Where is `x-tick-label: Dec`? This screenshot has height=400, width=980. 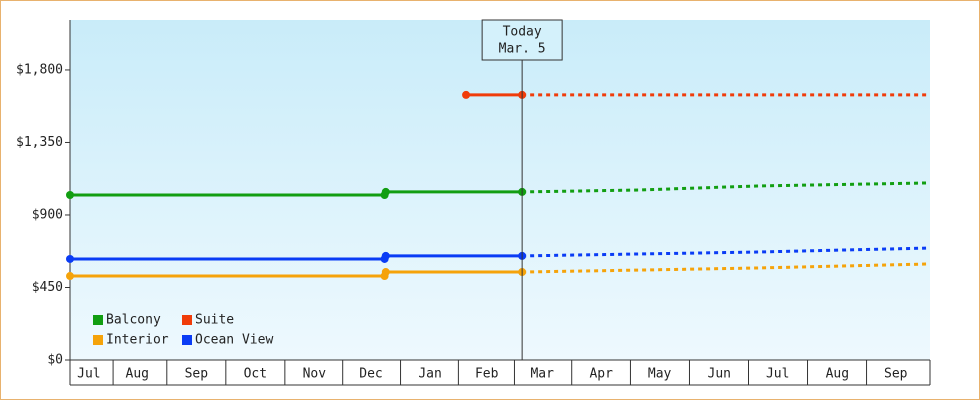
x-tick-label: Dec is located at coordinates (370, 374).